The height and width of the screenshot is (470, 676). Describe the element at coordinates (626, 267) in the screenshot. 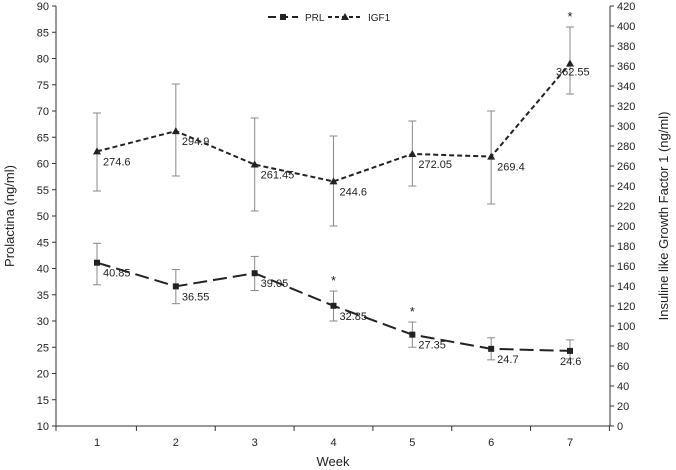

I see `right-y-tick-label: 160` at that location.